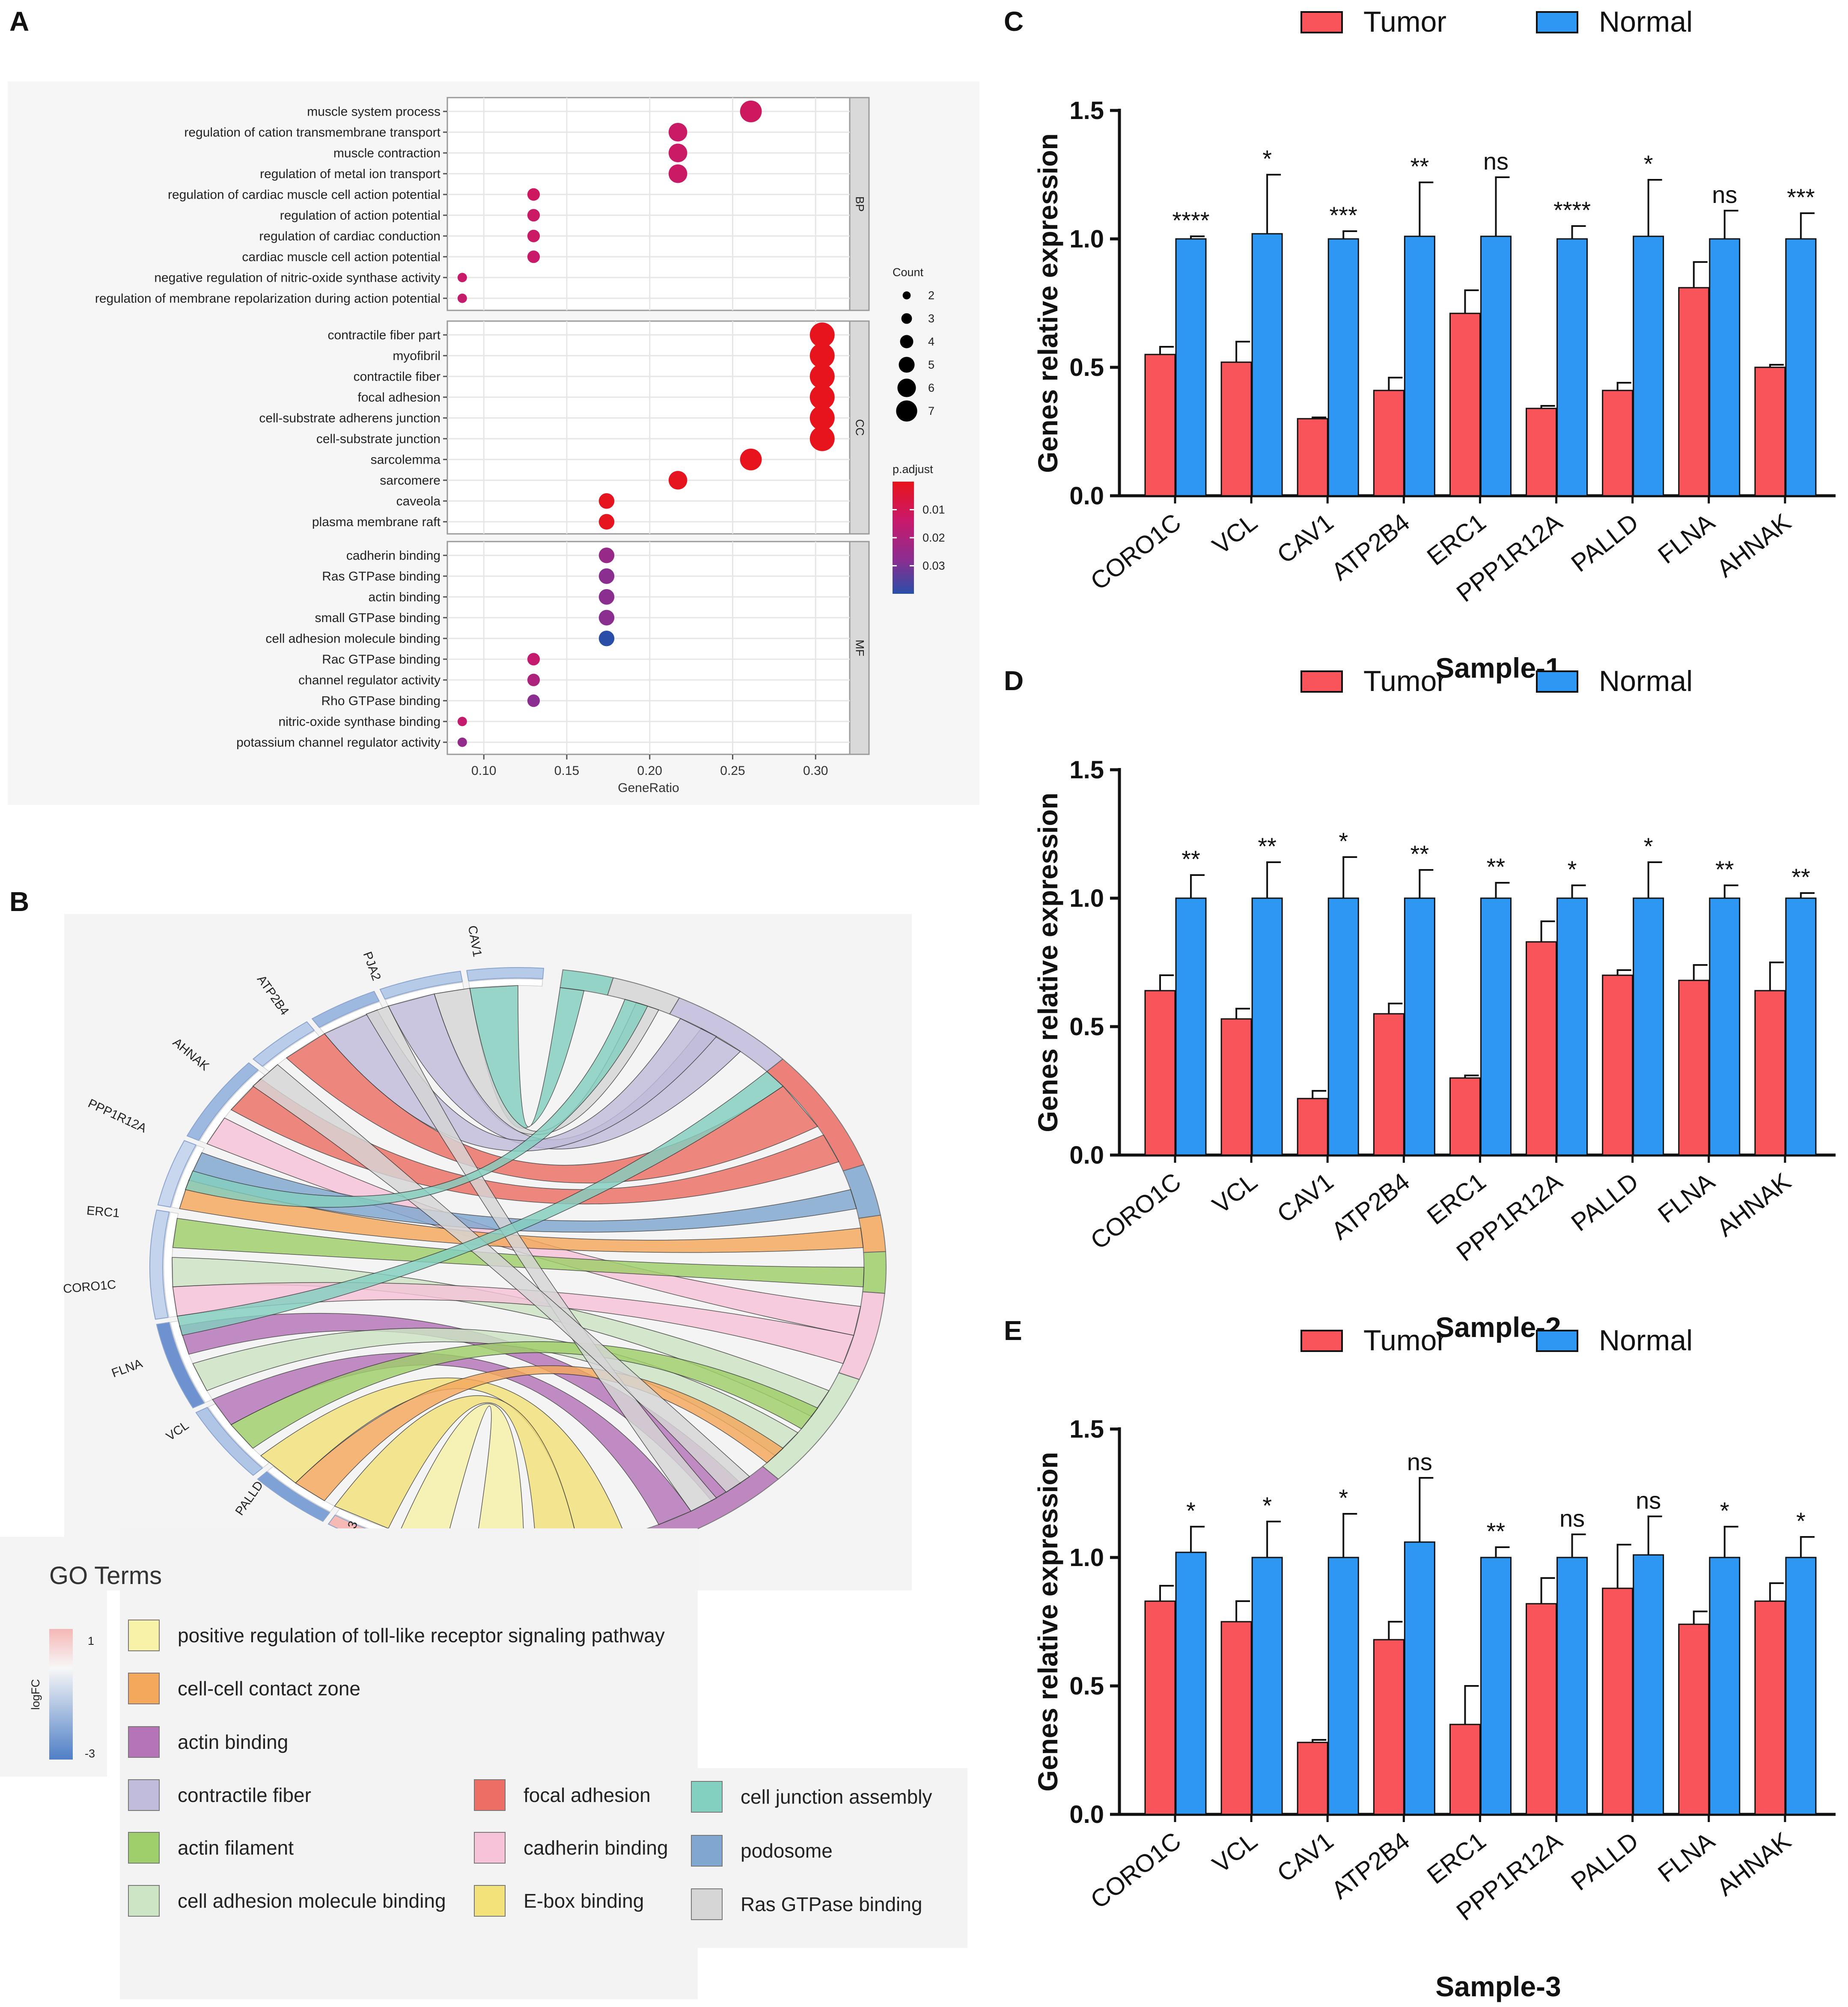 Image resolution: width=1848 pixels, height=2007 pixels. What do you see at coordinates (19, 21) in the screenshot?
I see `panel-label-a: A` at bounding box center [19, 21].